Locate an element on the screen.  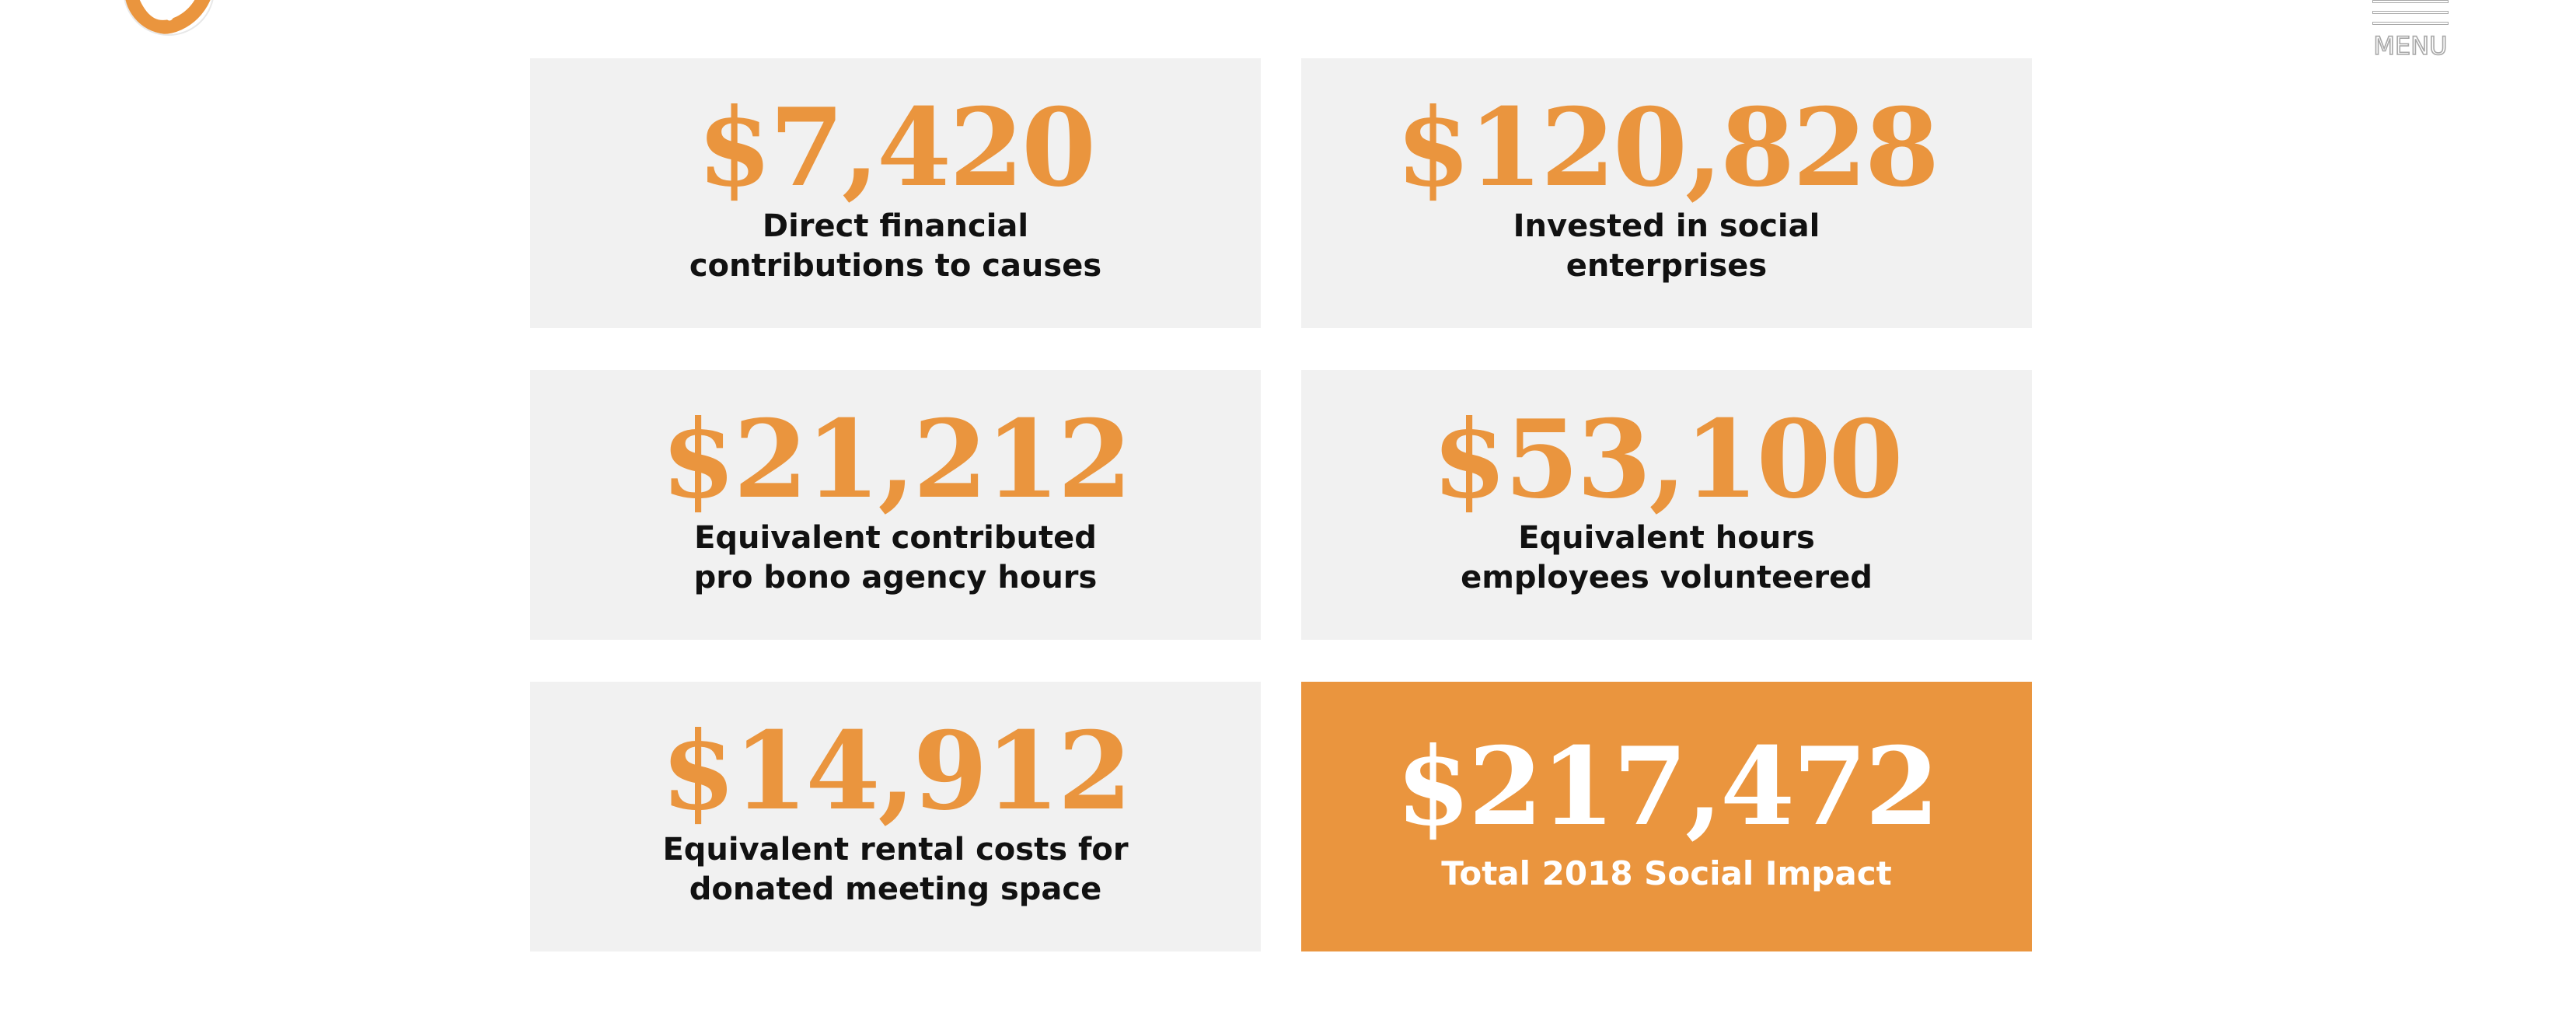
stat-description-line: enterprises is located at coordinates (1667, 265).